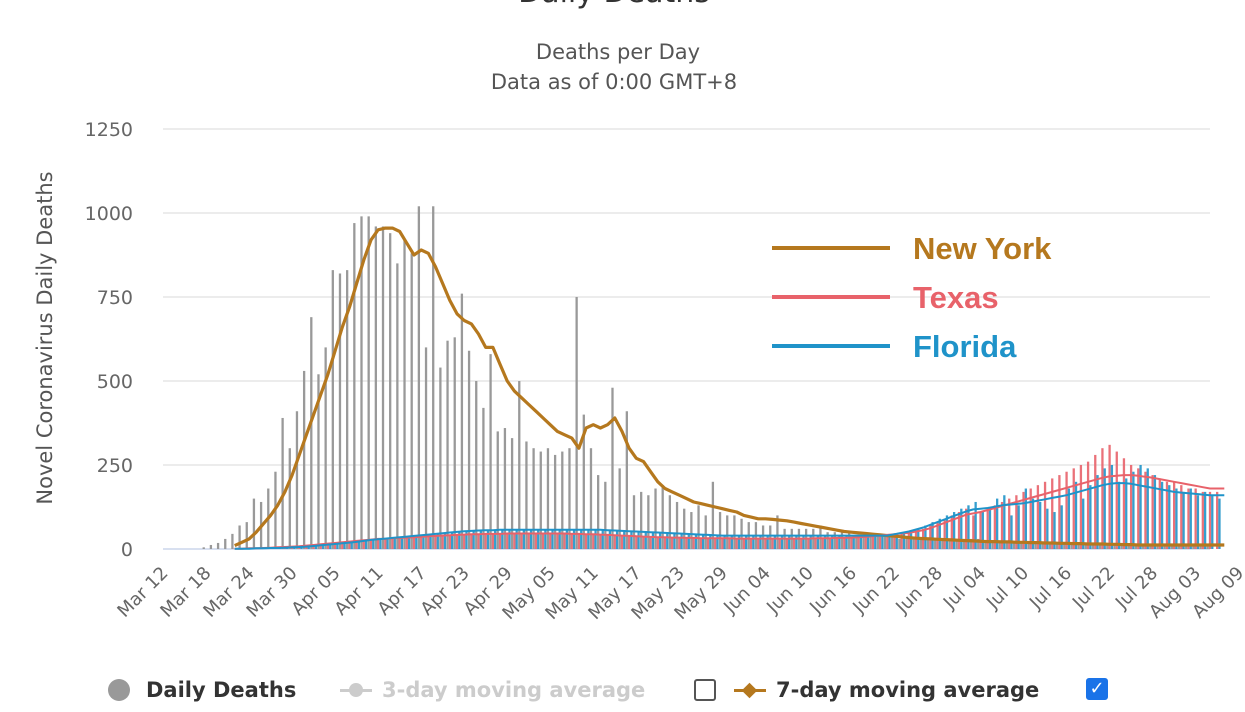 Image resolution: width=1245 pixels, height=712 pixels. What do you see at coordinates (750, 690) in the screenshot?
I see `avg7-marker-icon` at bounding box center [750, 690].